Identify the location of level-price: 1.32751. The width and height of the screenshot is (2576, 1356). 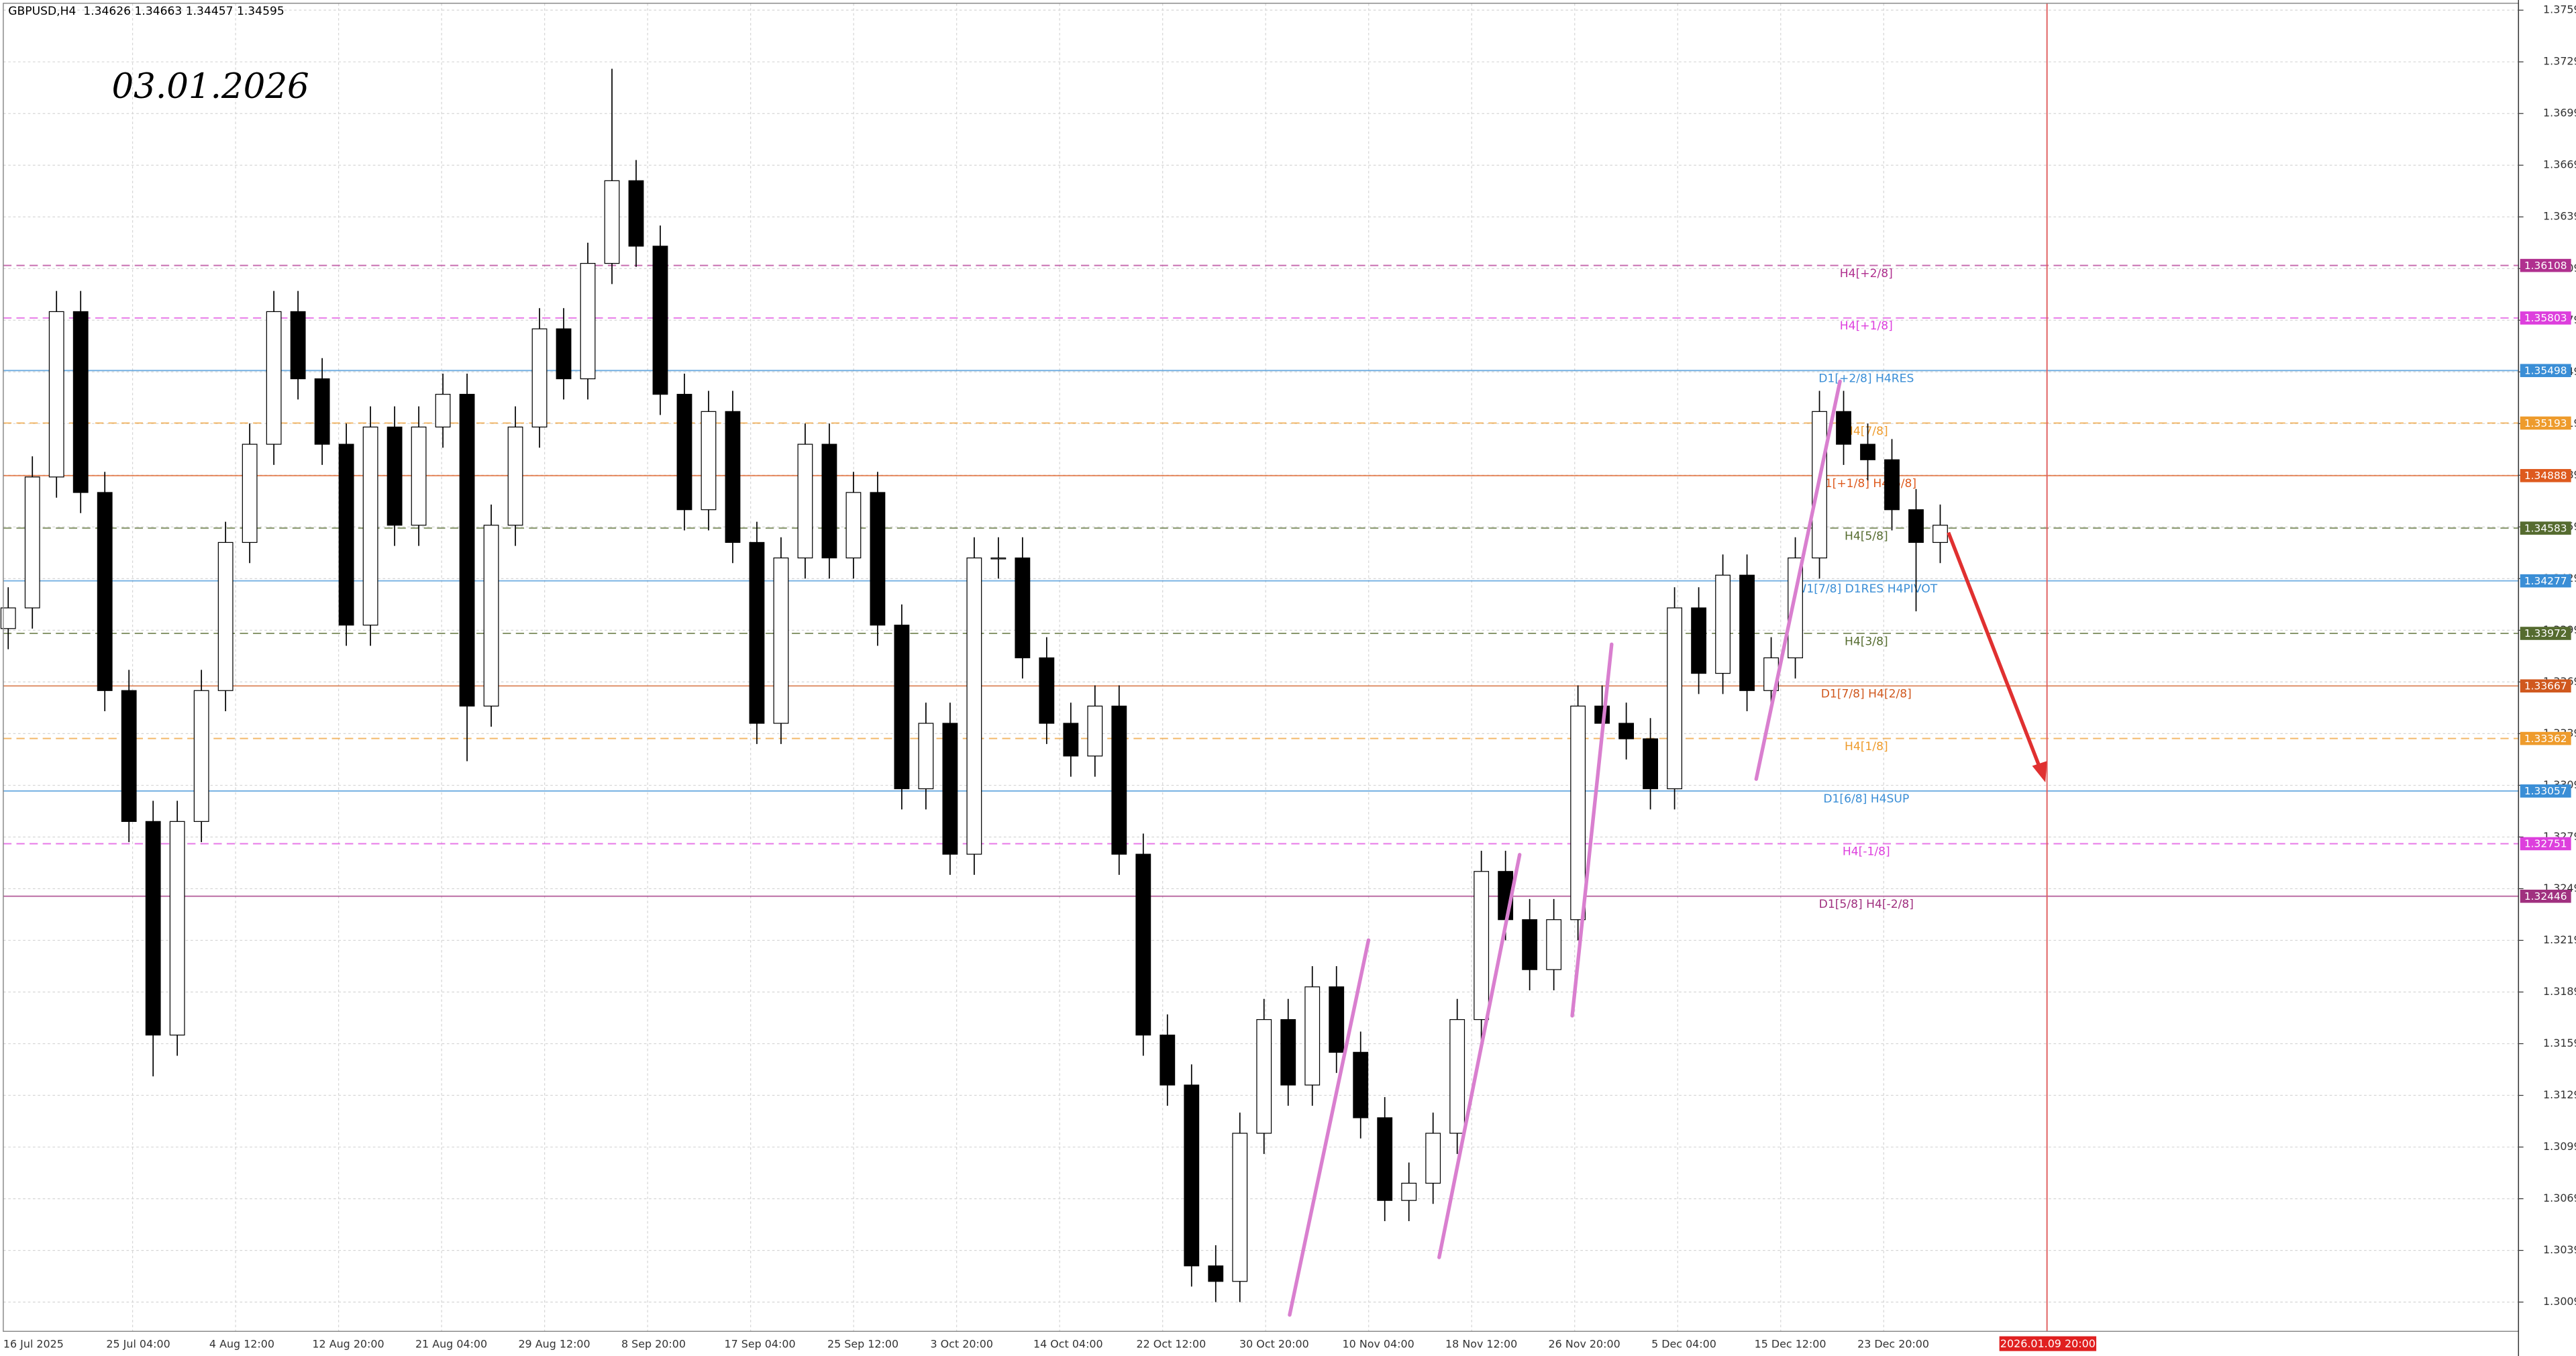
(2545, 844).